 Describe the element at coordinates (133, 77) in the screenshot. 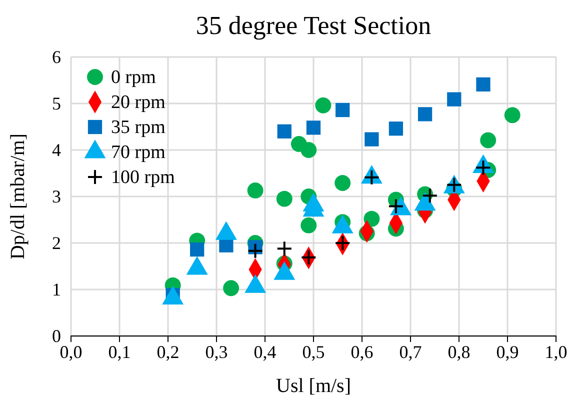

I see `legend-label: 0 rpm` at that location.